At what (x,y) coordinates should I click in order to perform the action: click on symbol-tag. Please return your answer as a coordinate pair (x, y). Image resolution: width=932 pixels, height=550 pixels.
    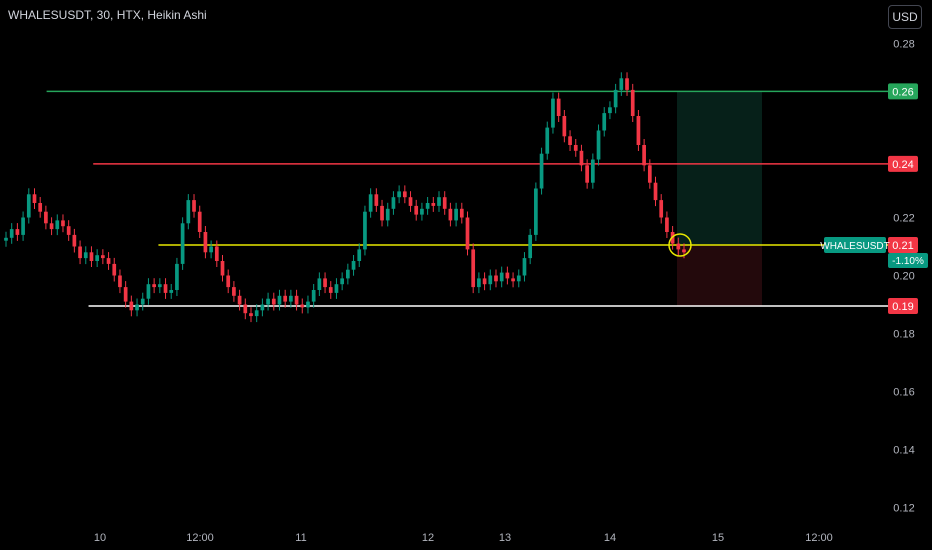
    Looking at the image, I should click on (855, 245).